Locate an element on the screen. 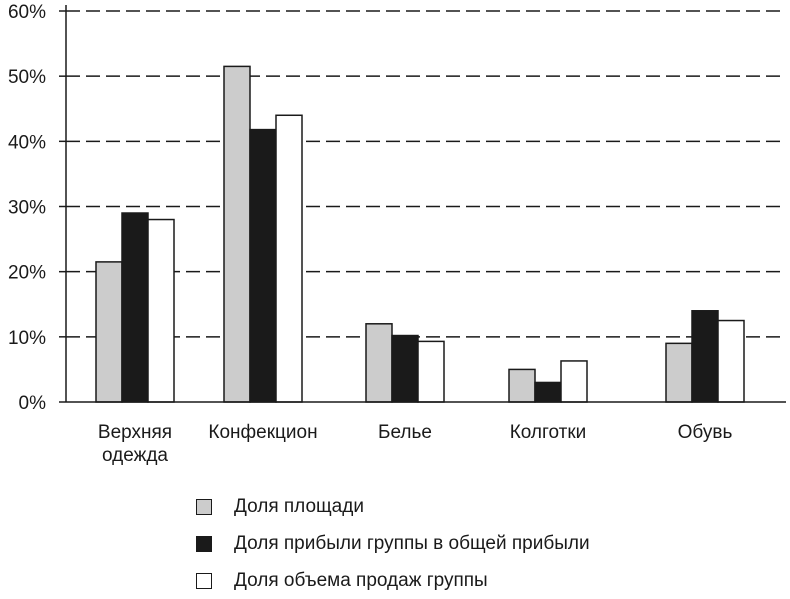 This screenshot has width=790, height=599. legend-swatch-sales-share is located at coordinates (204, 580).